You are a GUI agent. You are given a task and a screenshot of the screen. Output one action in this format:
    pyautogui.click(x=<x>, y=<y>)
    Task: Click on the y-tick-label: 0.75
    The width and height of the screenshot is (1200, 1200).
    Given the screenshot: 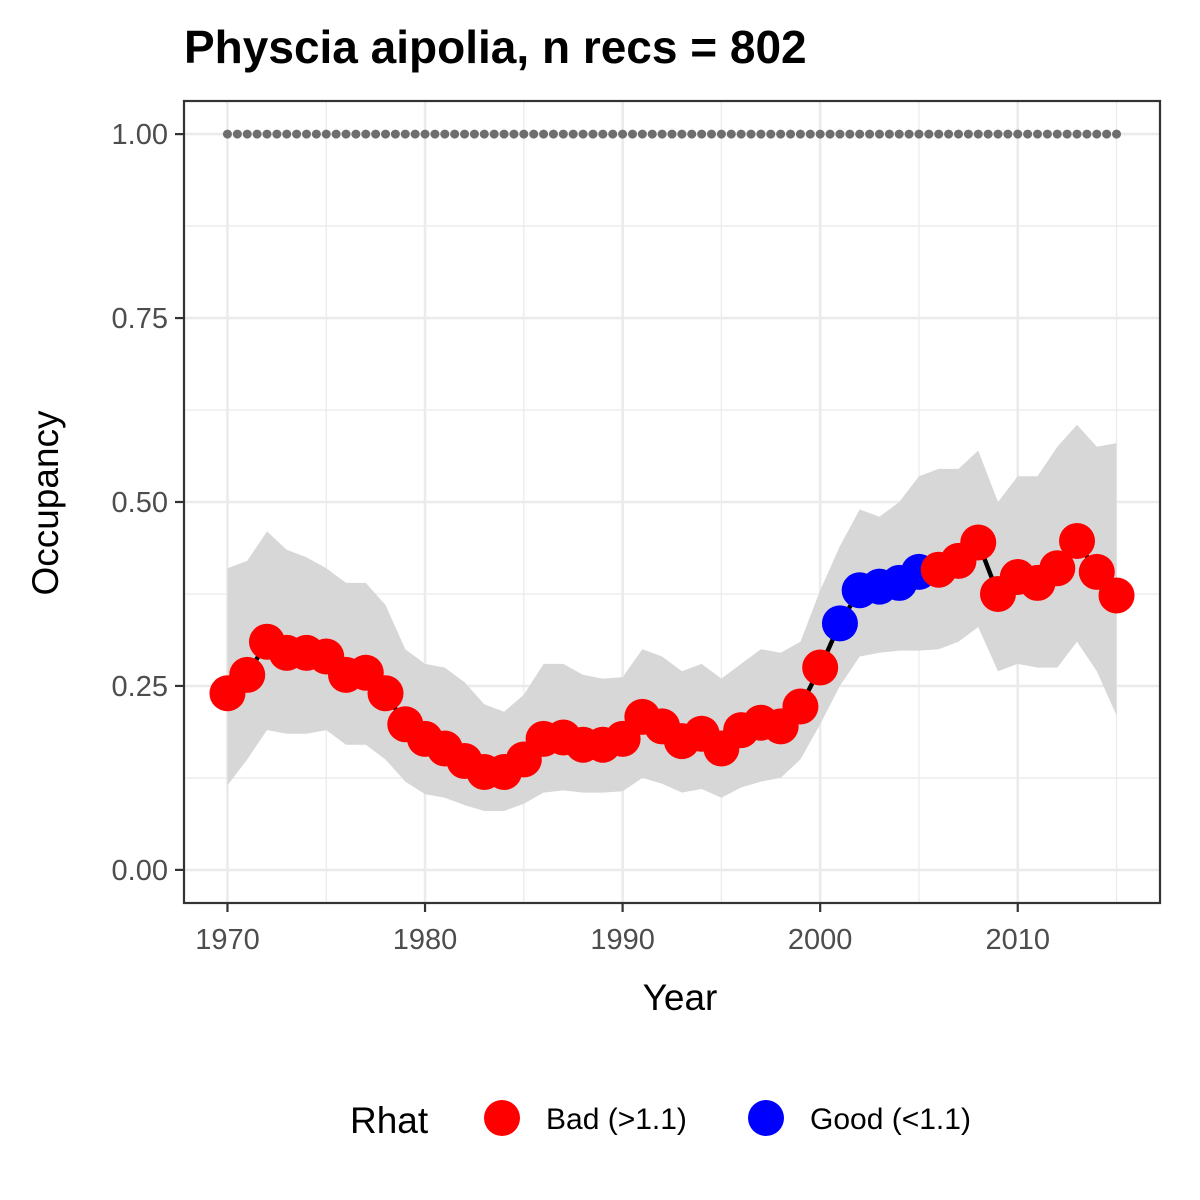 What is the action you would take?
    pyautogui.click(x=140, y=319)
    